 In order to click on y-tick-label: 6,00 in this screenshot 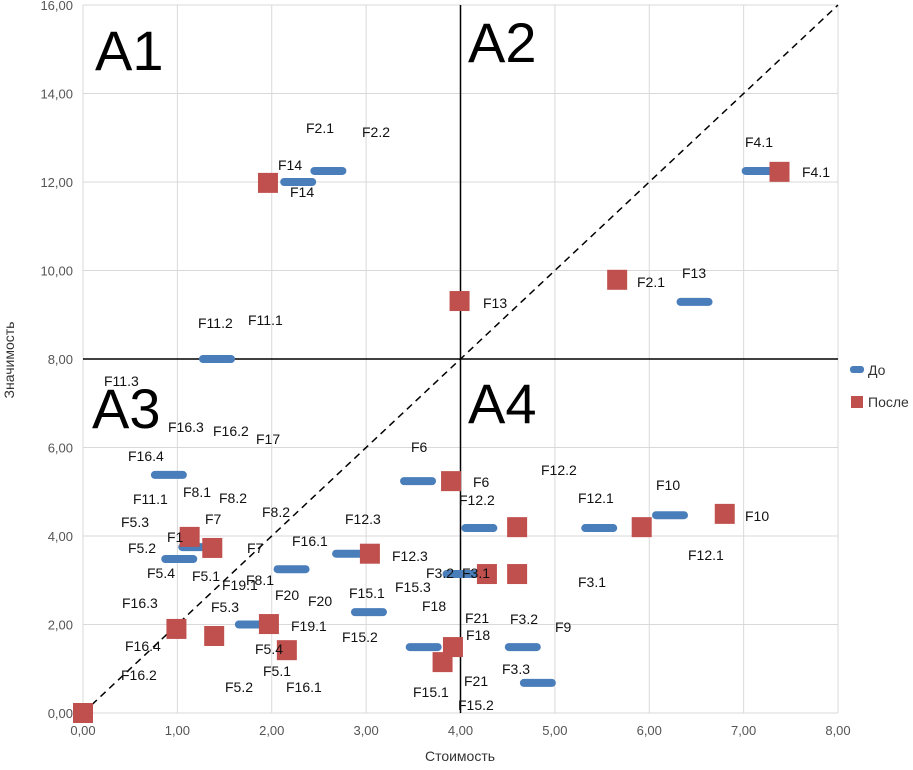, I will do `click(60, 448)`.